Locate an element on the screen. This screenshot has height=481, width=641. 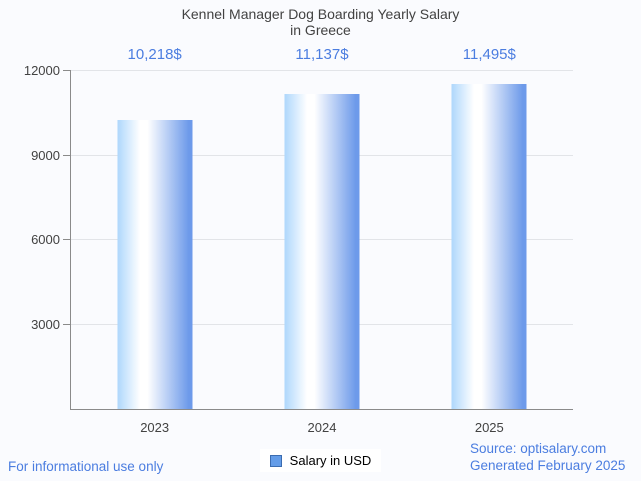
x-axis-label-2023: 2023 is located at coordinates (155, 427).